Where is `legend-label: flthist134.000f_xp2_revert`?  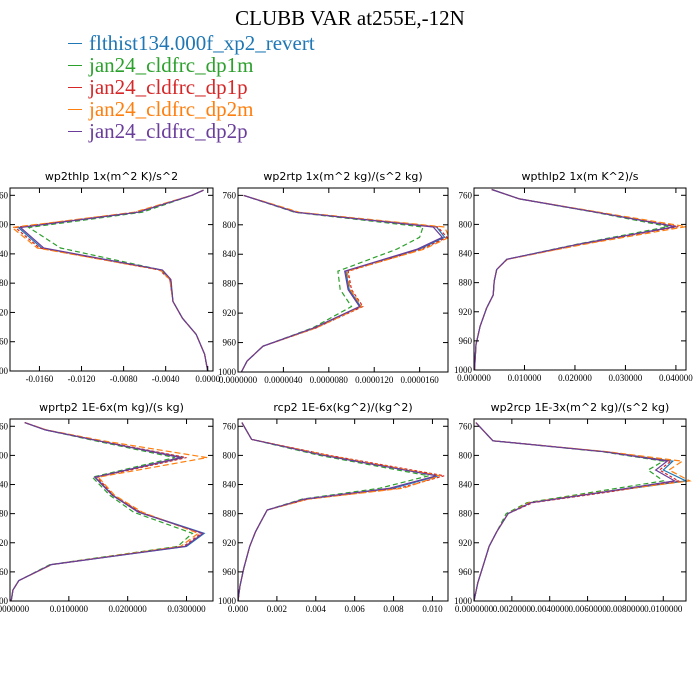 legend-label: flthist134.000f_xp2_revert is located at coordinates (202, 42).